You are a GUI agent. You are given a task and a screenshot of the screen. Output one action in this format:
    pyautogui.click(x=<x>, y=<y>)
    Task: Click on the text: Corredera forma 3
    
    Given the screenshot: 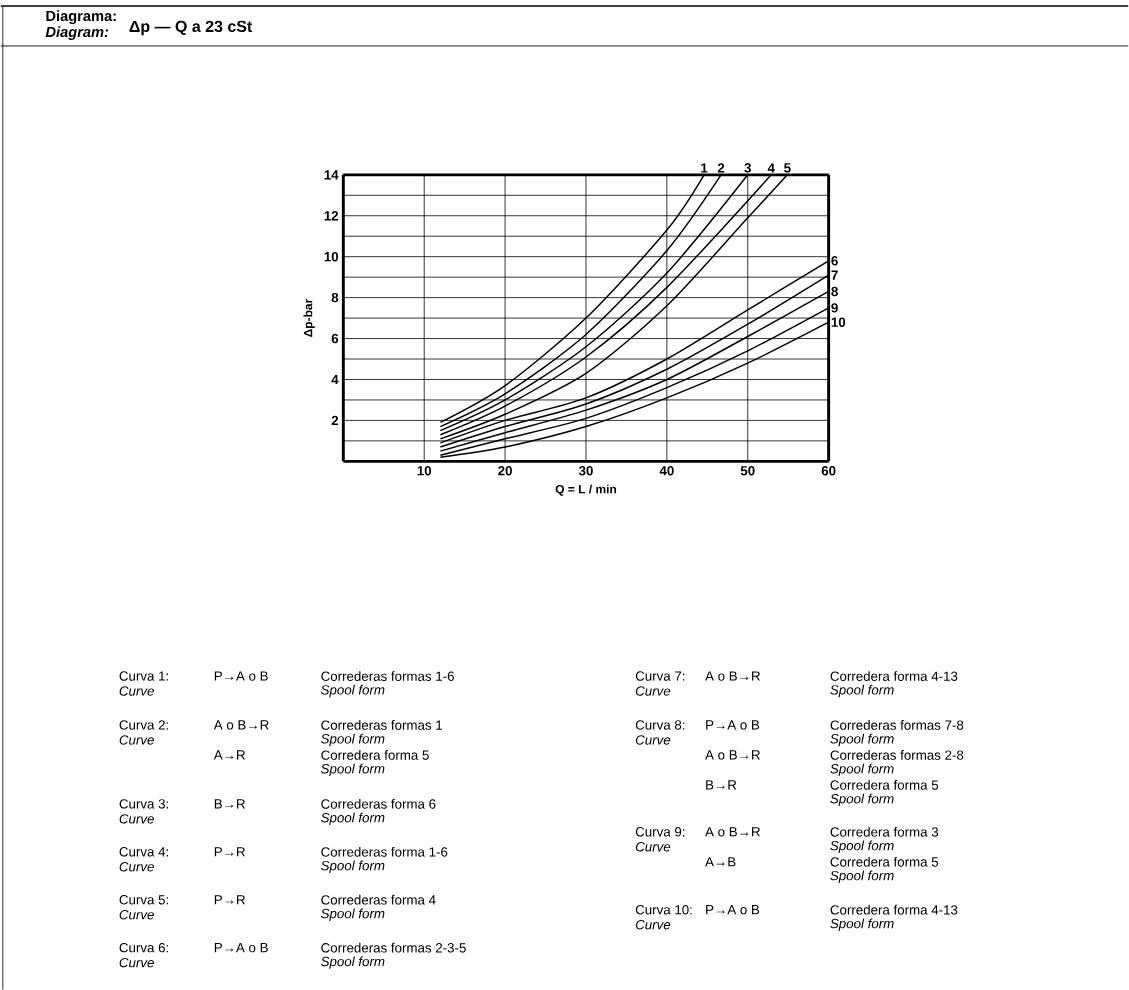 What is the action you would take?
    pyautogui.click(x=884, y=831)
    